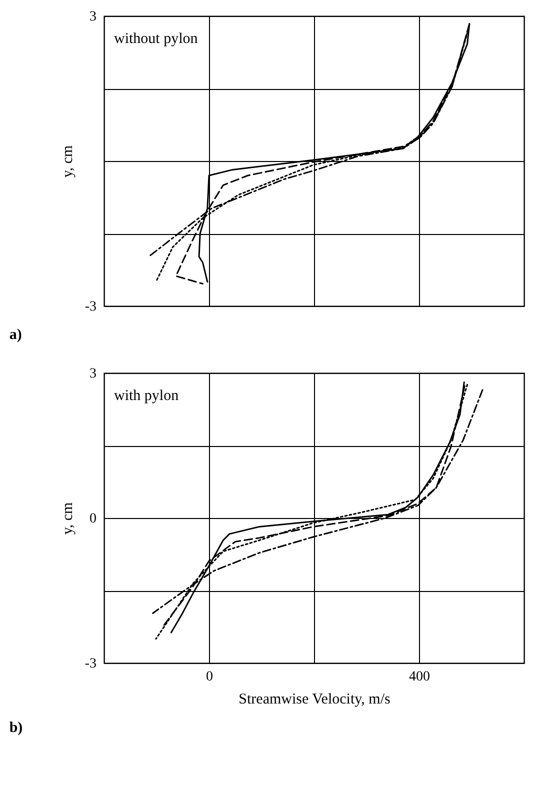 This screenshot has width=560, height=788. Describe the element at coordinates (16, 728) in the screenshot. I see `text: b)` at that location.